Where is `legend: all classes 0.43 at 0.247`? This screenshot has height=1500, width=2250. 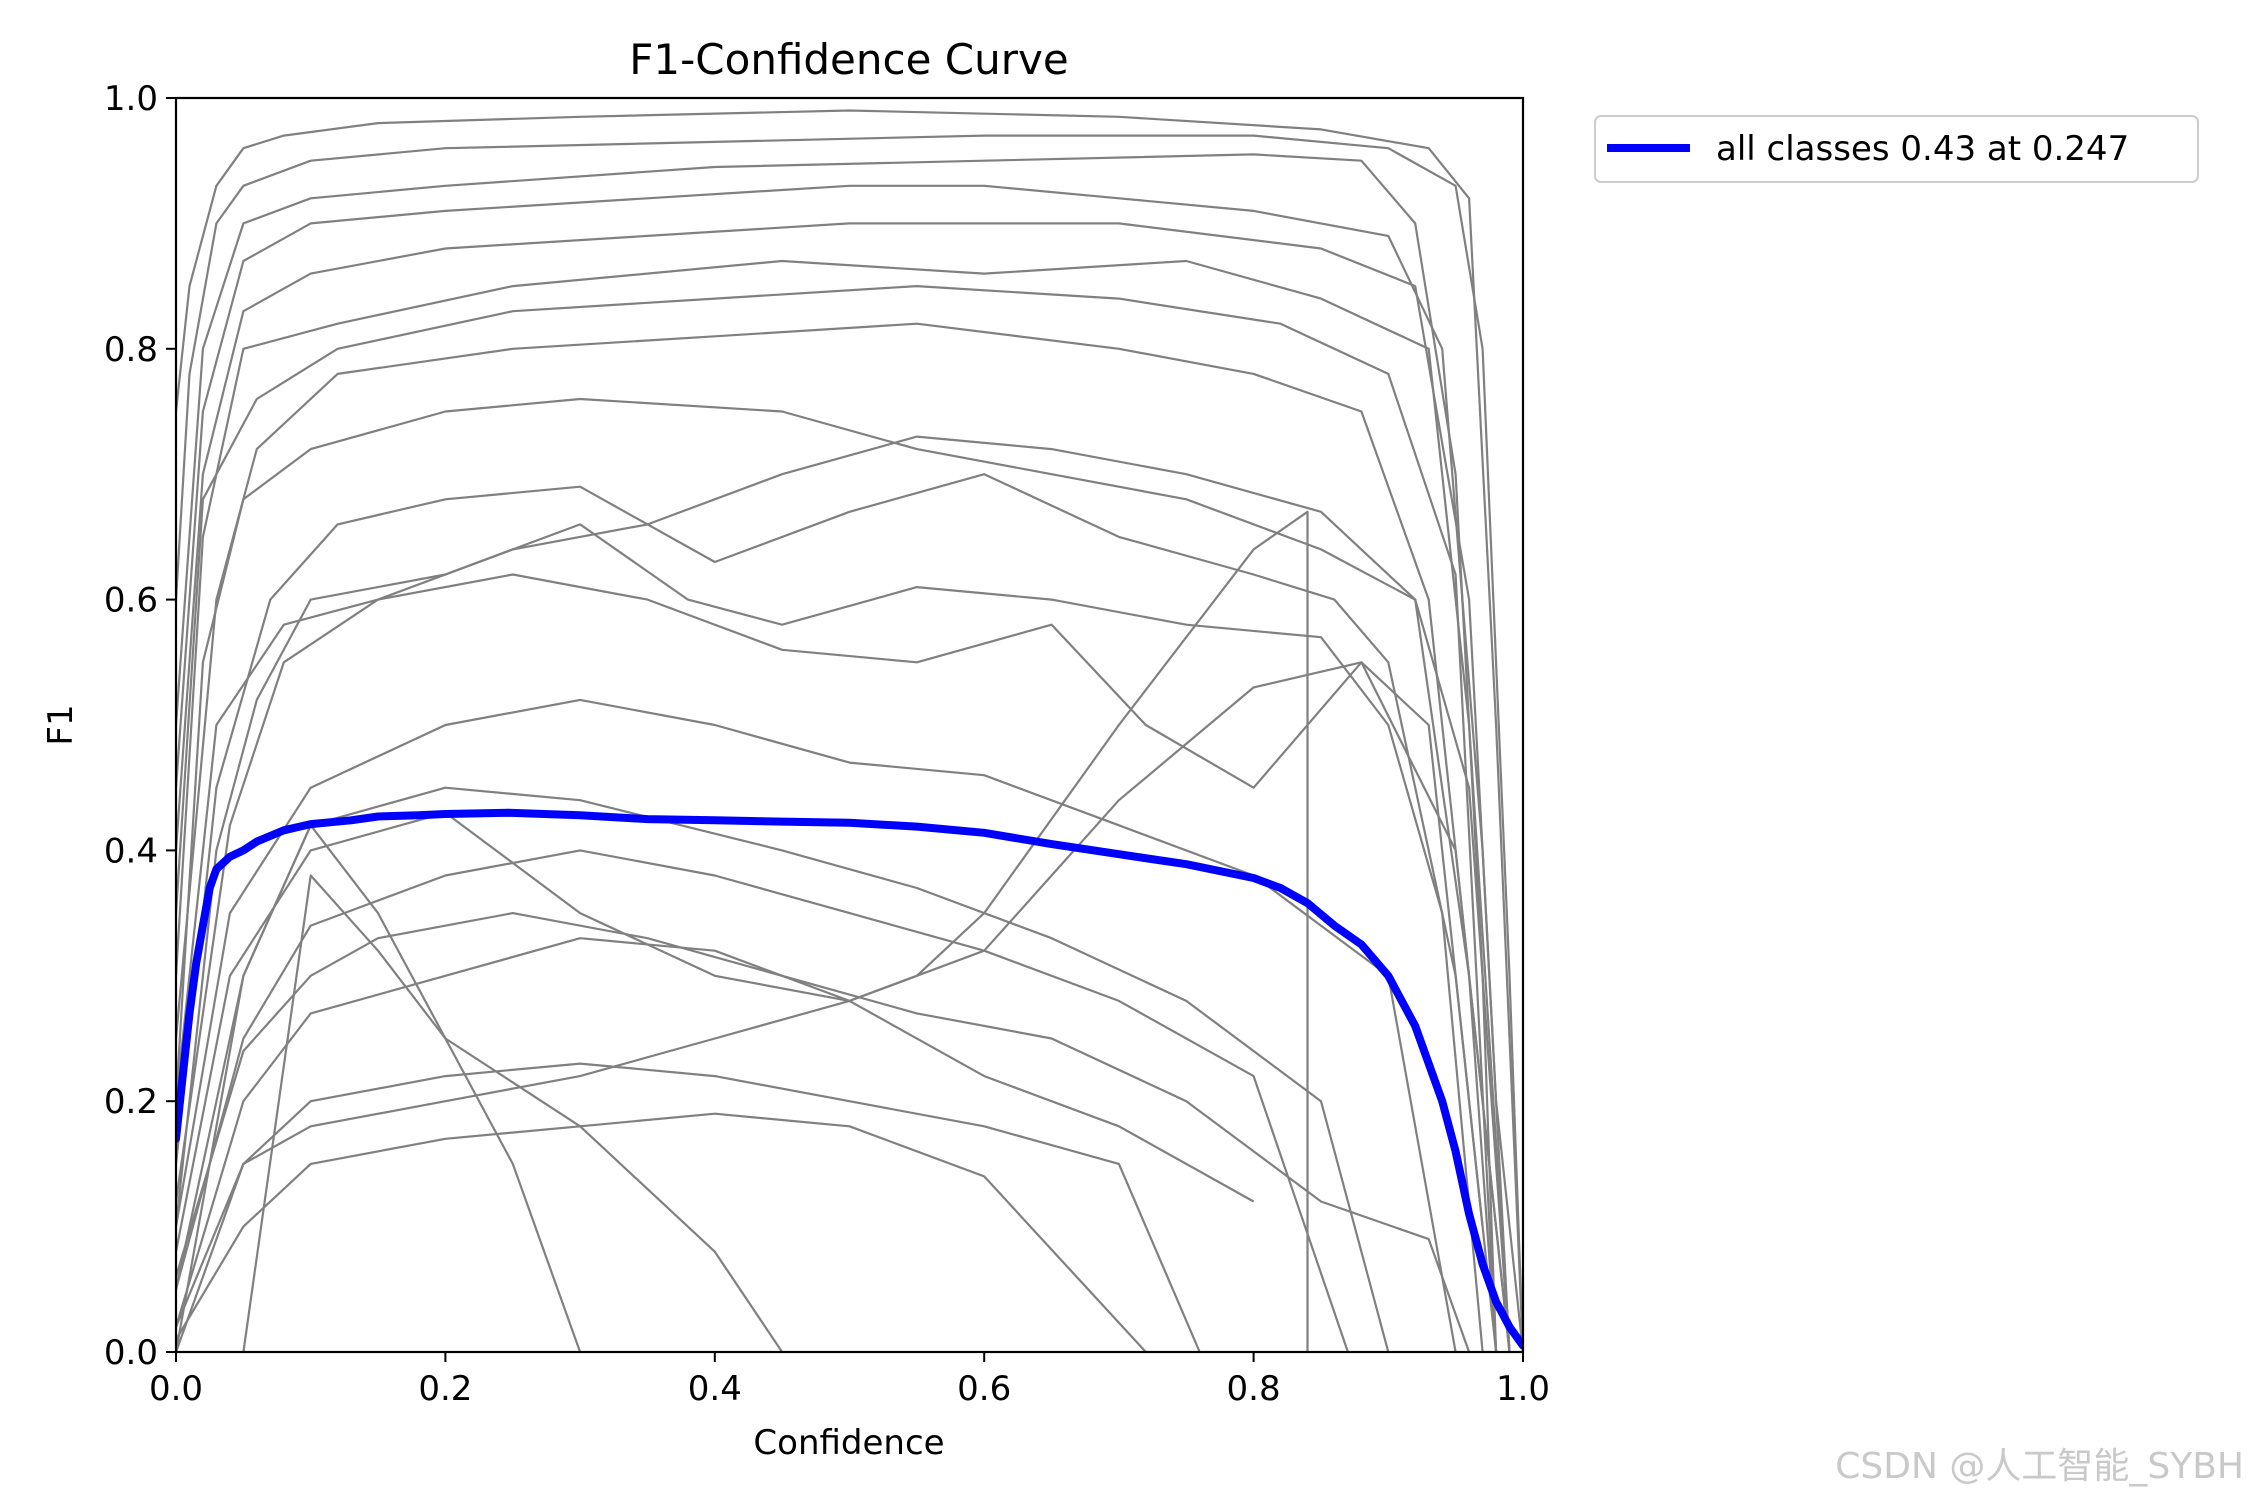 legend: all classes 0.43 at 0.247 is located at coordinates (1896, 149).